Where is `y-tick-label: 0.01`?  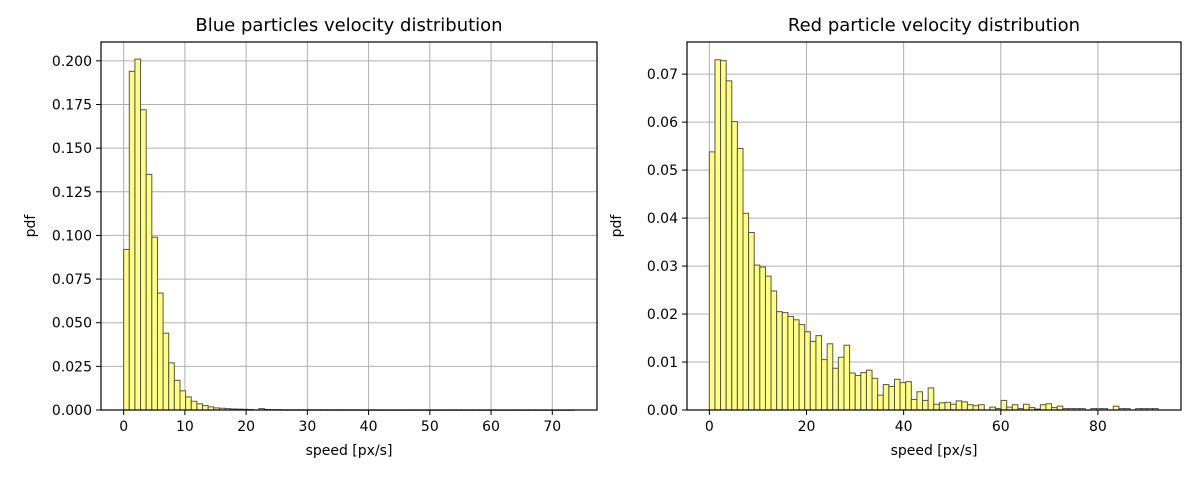 y-tick-label: 0.01 is located at coordinates (662, 363).